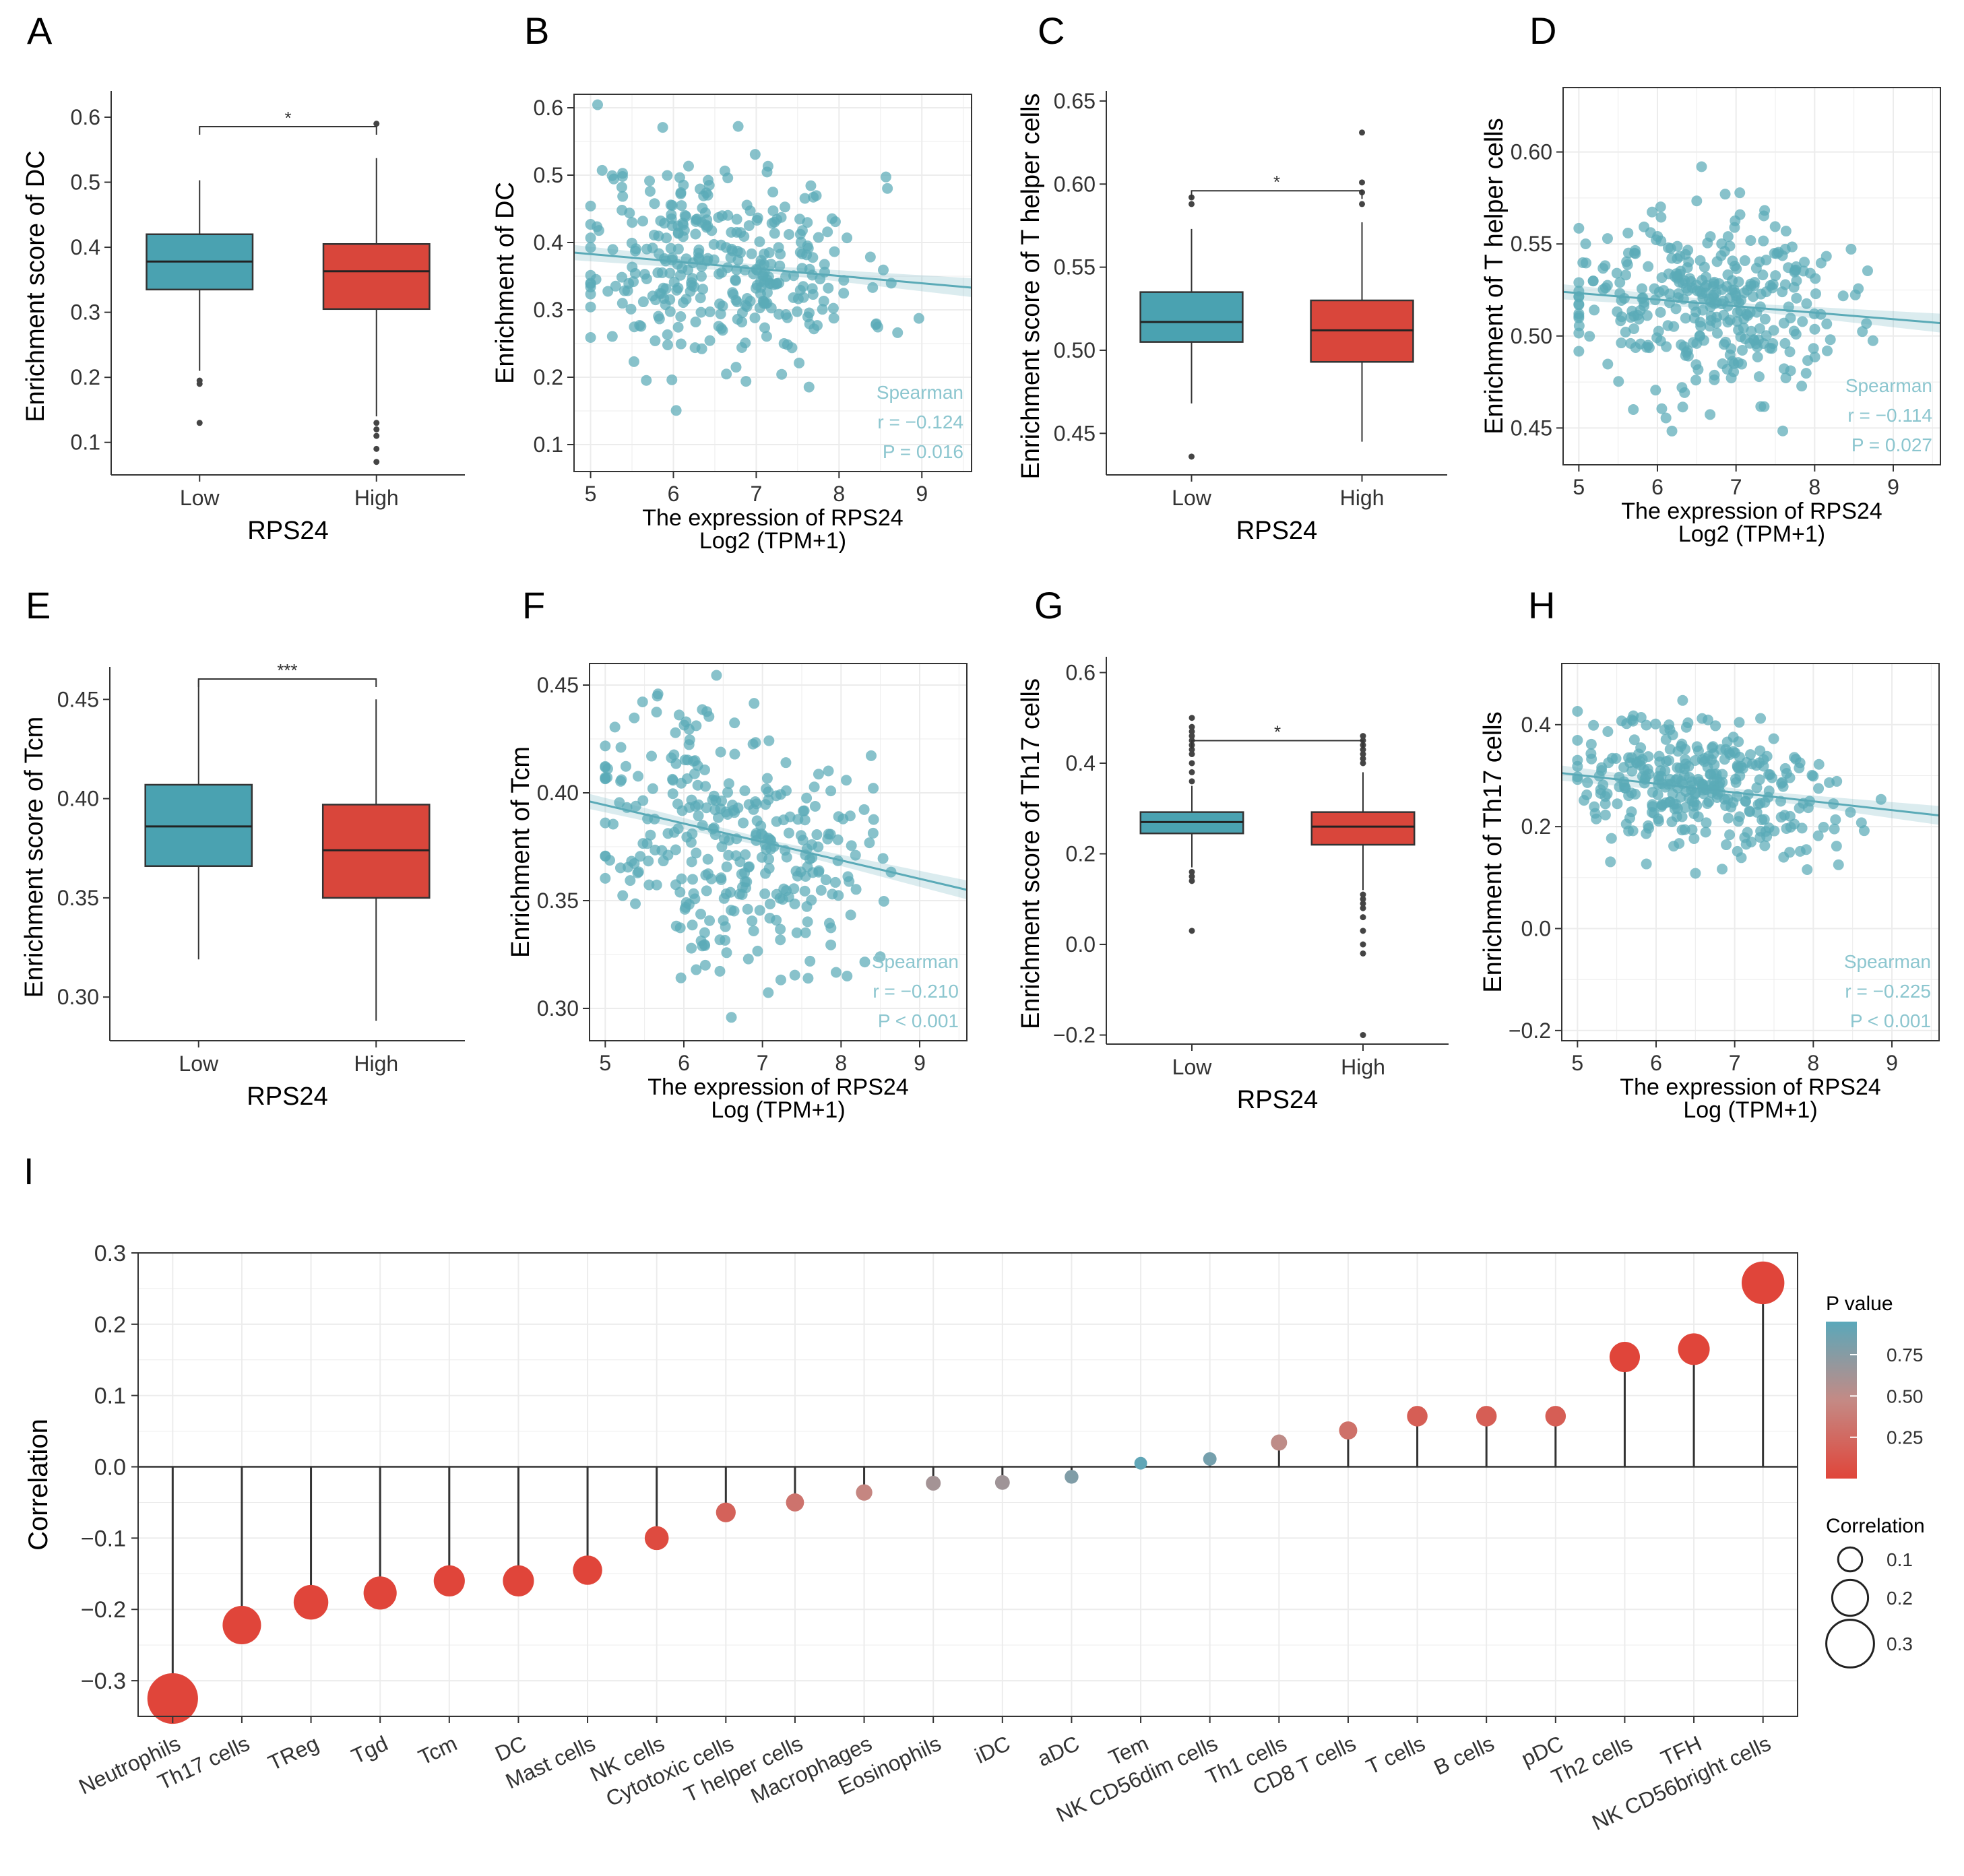 Image resolution: width=1964 pixels, height=1876 pixels. Describe the element at coordinates (1900, 1598) in the screenshot. I see `panel-i-legend-size-label: 0.2` at that location.